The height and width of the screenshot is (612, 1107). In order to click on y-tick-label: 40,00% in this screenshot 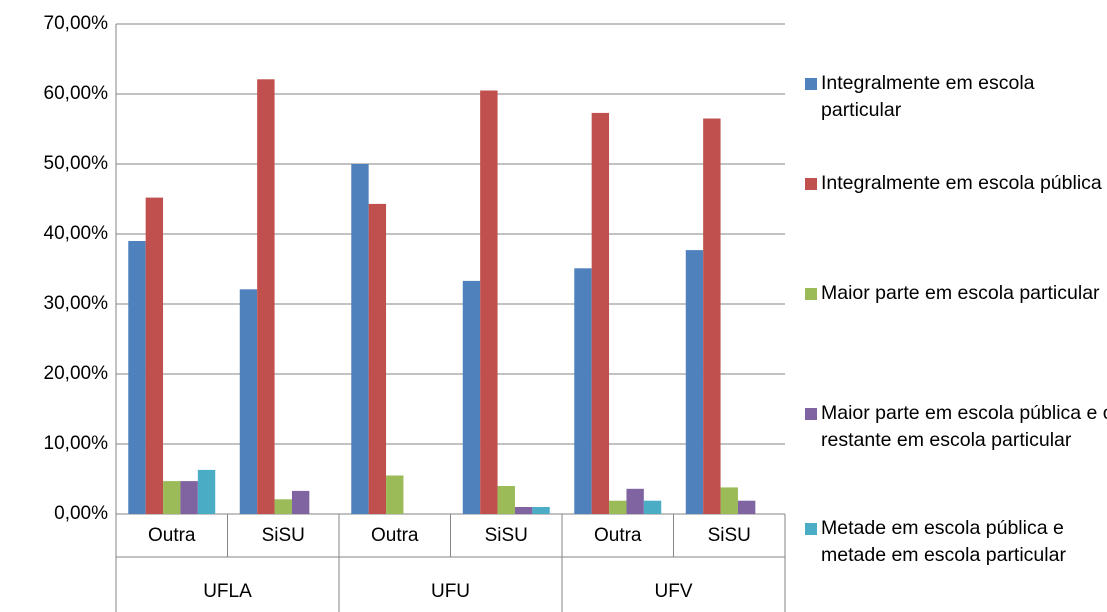, I will do `click(76, 233)`.